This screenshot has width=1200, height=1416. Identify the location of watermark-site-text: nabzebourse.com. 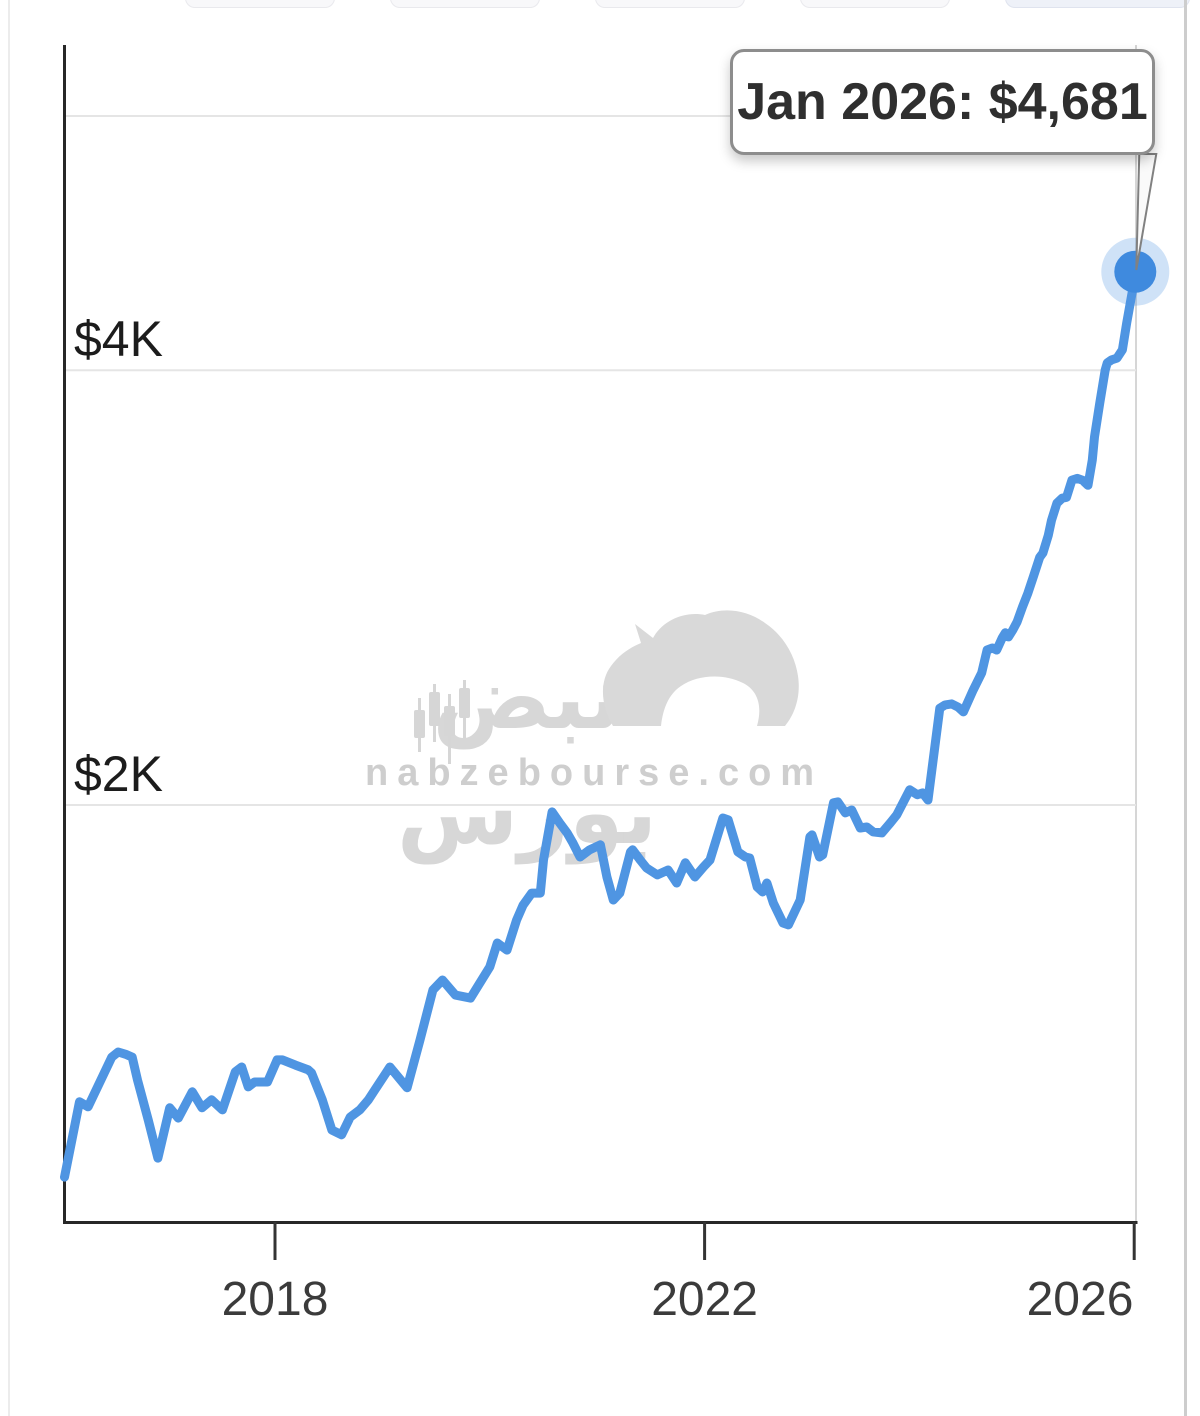
(594, 773).